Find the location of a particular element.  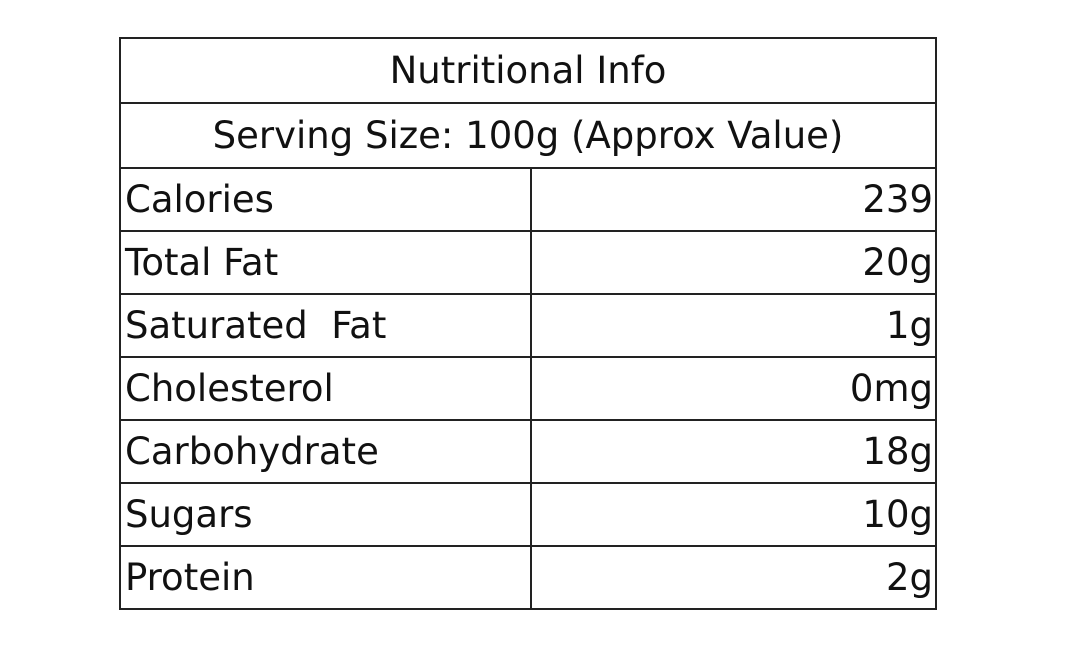

nutrient-name: Carbohydrate is located at coordinates (325, 451).